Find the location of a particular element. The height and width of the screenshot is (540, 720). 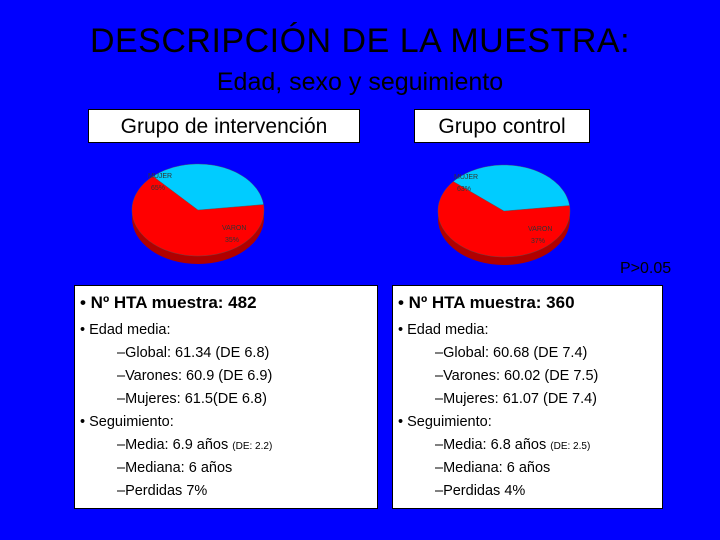

age-global: –Global: 60.68 (DE 7.4) is located at coordinates (511, 353).